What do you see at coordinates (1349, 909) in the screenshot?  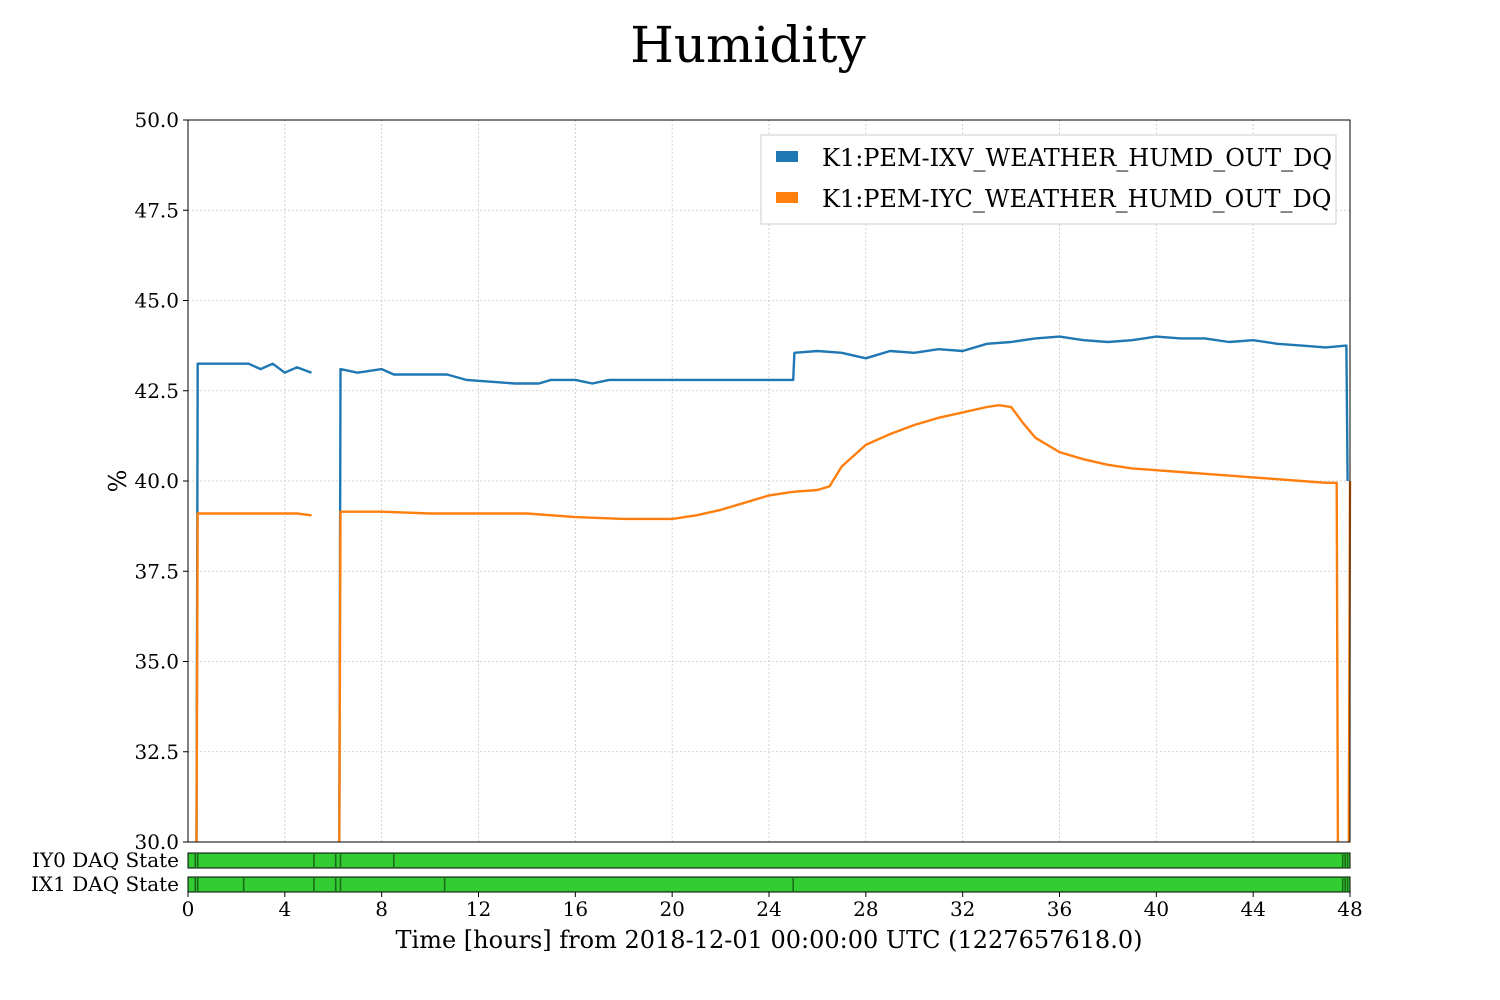 I see `x-tick-label: 48` at bounding box center [1349, 909].